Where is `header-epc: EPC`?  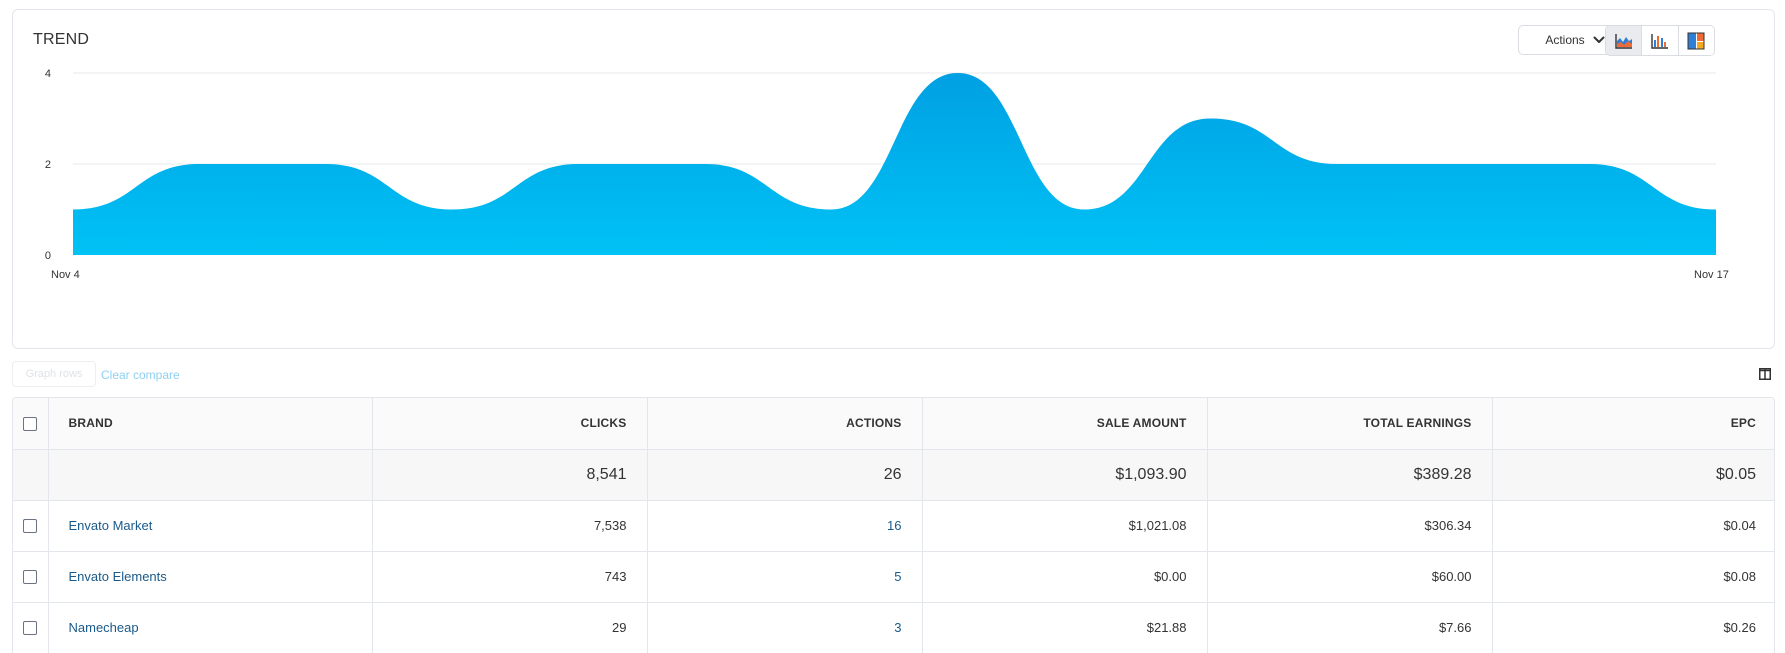
header-epc: EPC is located at coordinates (1633, 424).